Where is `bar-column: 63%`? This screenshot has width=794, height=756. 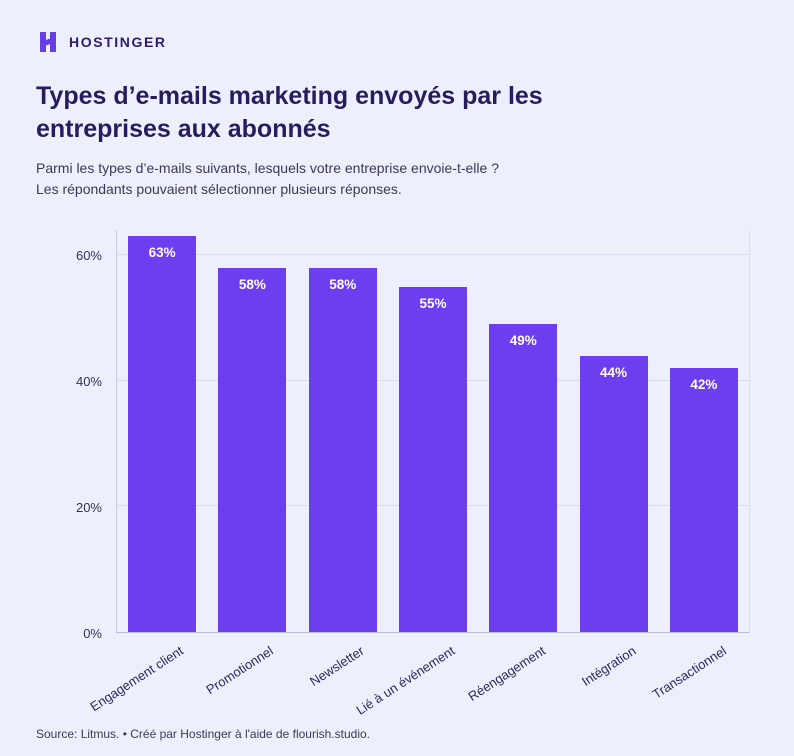
bar-column: 63% is located at coordinates (162, 431).